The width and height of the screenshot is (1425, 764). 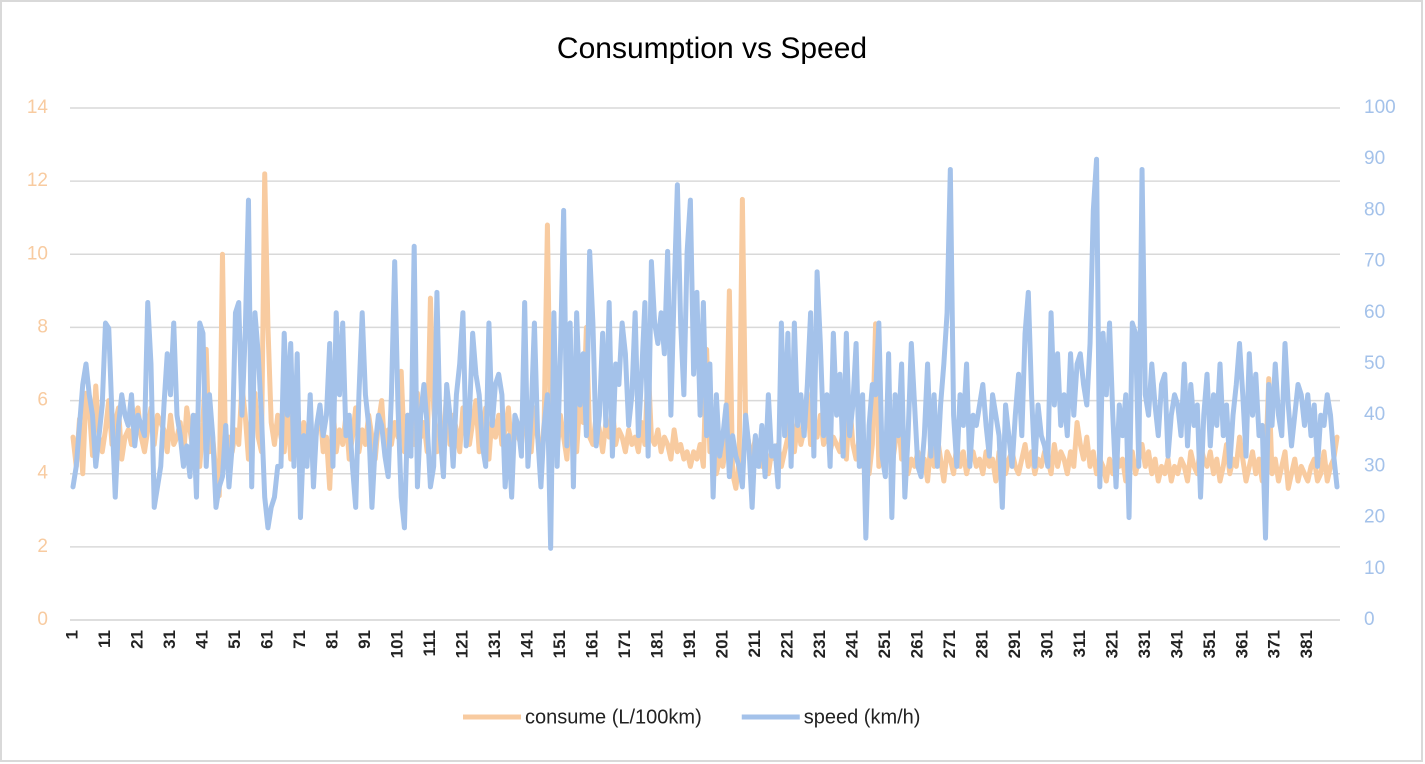 I want to click on x-tick-label: 1, so click(x=71, y=634).